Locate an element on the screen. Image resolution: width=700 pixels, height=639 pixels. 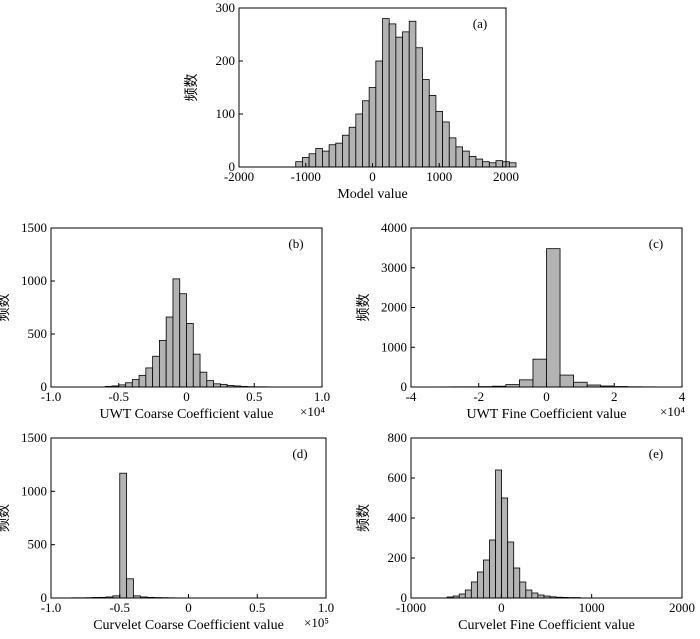
panel-tag: (c) is located at coordinates (656, 243).